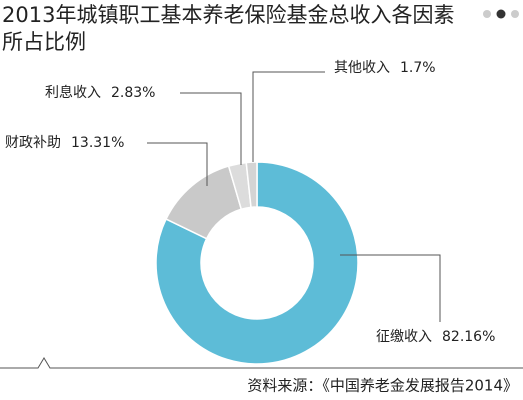 This screenshot has height=400, width=523. Describe the element at coordinates (133, 93) in the screenshot. I see `value-label: 2.83%` at that location.